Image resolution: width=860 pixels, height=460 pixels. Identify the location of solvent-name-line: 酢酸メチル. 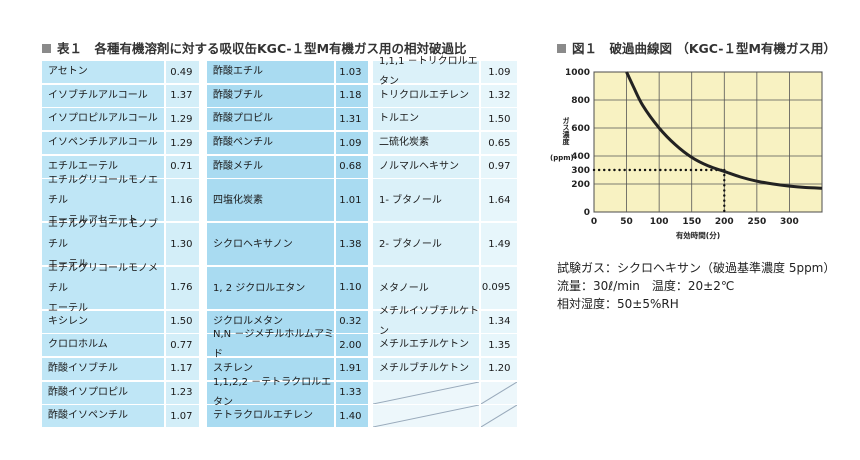
(238, 166).